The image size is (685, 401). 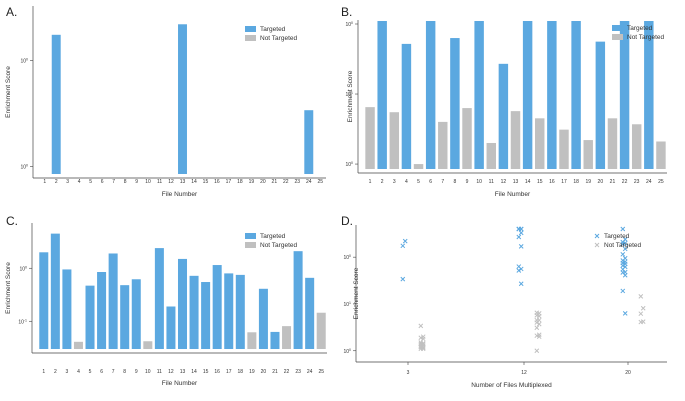 What do you see at coordinates (183, 372) in the screenshot?
I see `x-tick-label: 13` at bounding box center [183, 372].